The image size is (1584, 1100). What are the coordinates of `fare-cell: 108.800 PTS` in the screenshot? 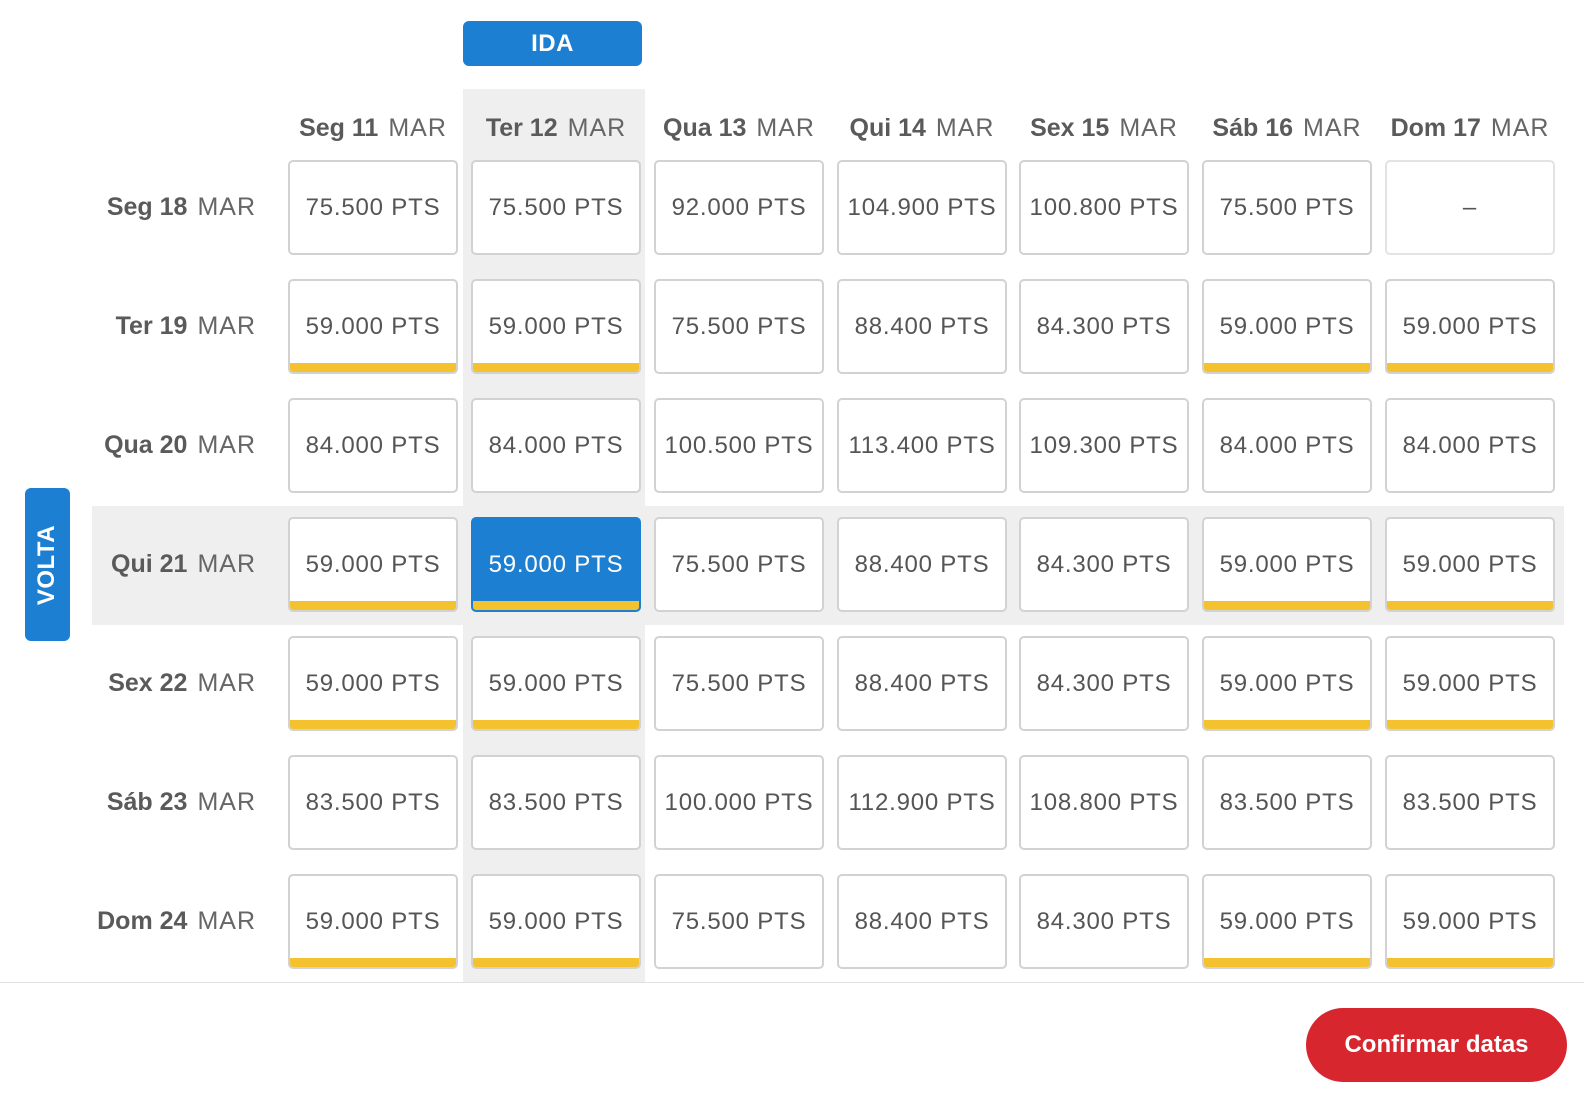 It's located at (1104, 802).